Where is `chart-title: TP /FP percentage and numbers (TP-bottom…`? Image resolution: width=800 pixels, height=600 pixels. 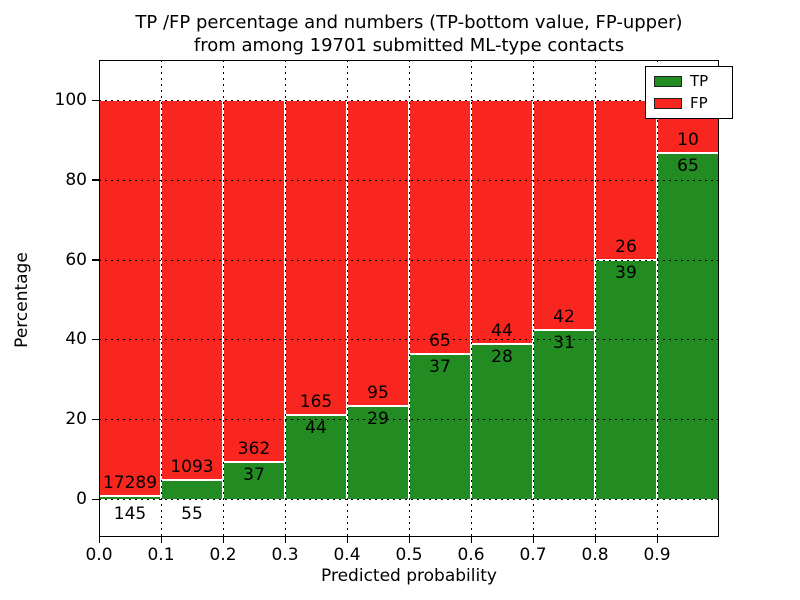
chart-title: TP /FP percentage and numbers (TP-bottom… is located at coordinates (409, 34).